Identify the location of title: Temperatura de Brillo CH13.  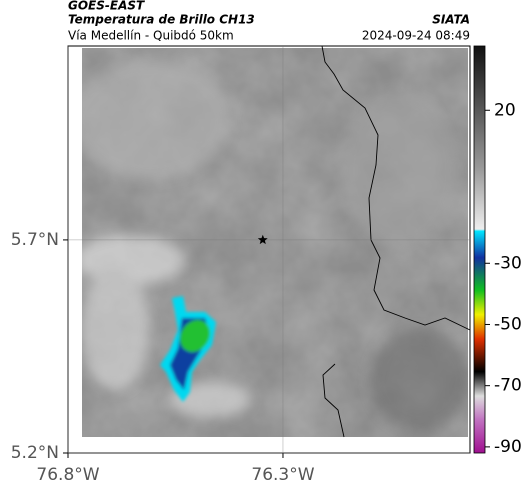
(161, 20).